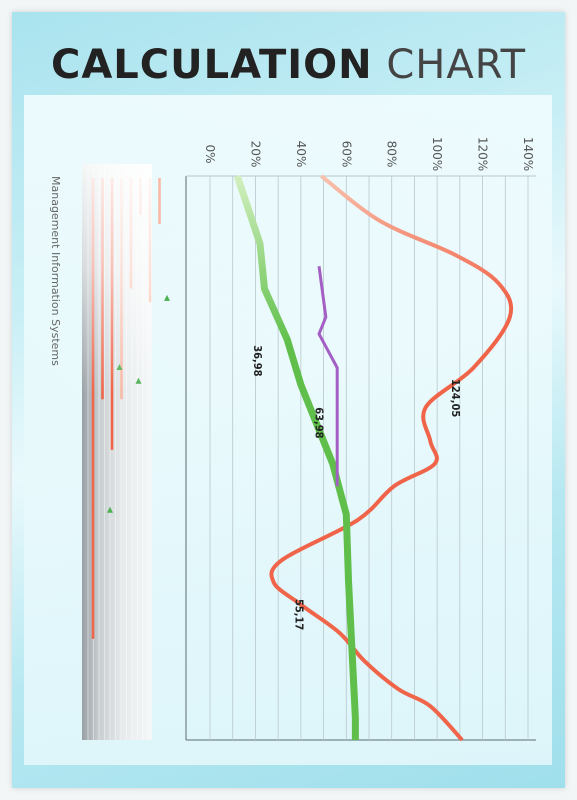  I want to click on tick-label: 60%, so click(346, 154).